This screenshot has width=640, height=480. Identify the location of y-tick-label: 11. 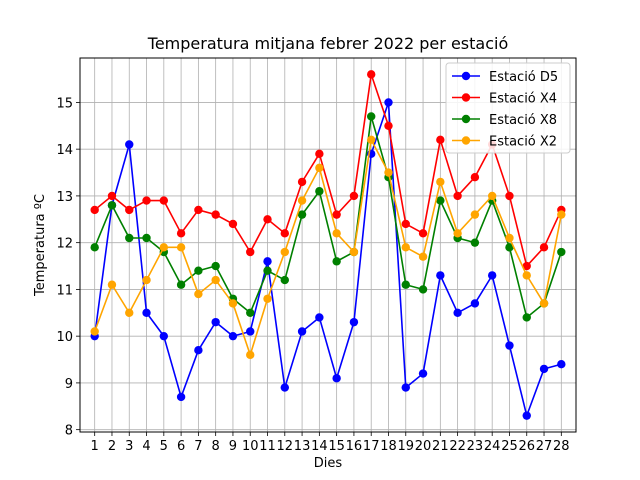
(64, 290).